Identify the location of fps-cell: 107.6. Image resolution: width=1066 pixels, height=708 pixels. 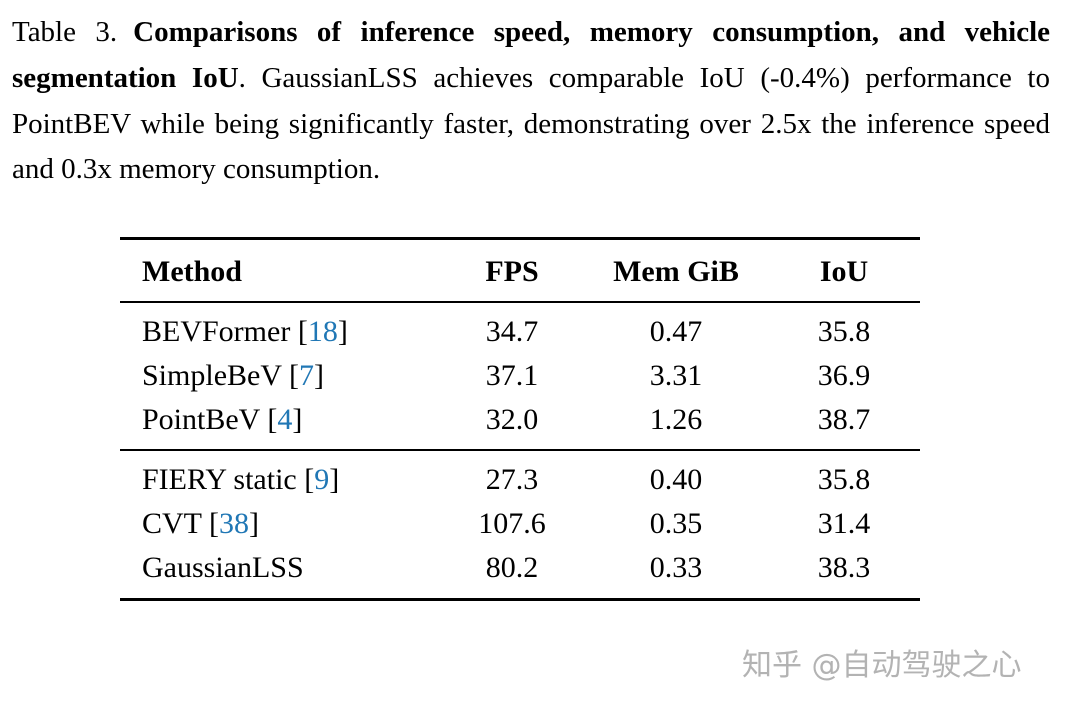
(512, 524).